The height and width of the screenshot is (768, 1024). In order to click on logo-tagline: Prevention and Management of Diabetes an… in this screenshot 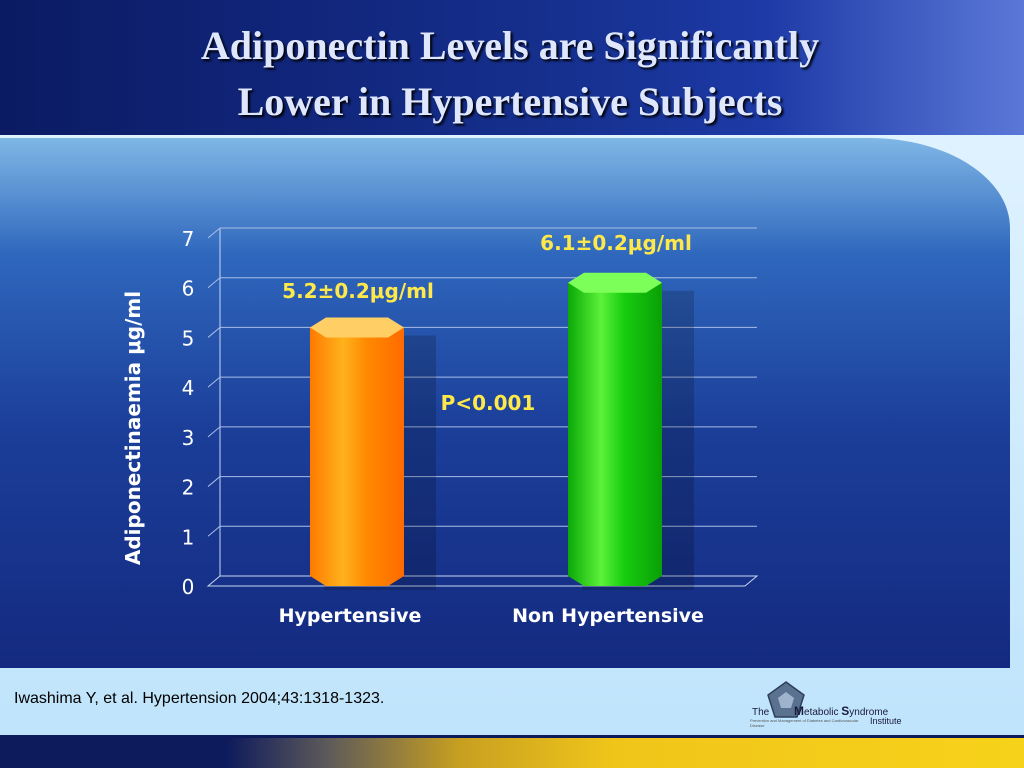, I will do `click(804, 723)`.